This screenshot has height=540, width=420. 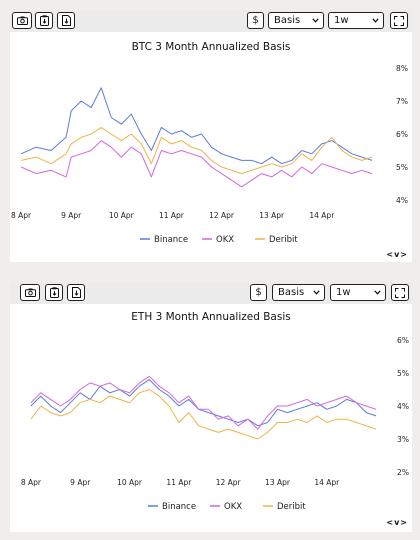 I want to click on y-tick-label: 8%, so click(x=402, y=68).